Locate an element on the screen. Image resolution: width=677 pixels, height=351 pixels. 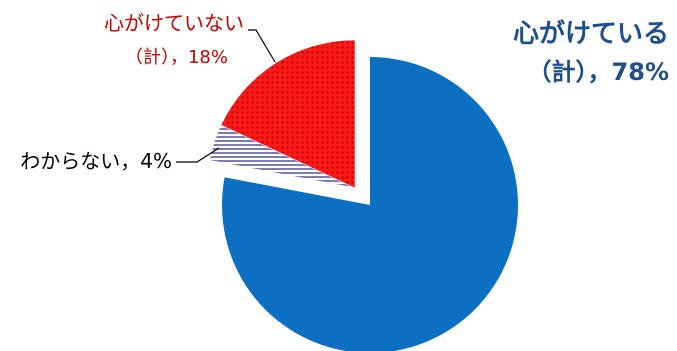
leader-line-unknown is located at coordinates (198, 155).